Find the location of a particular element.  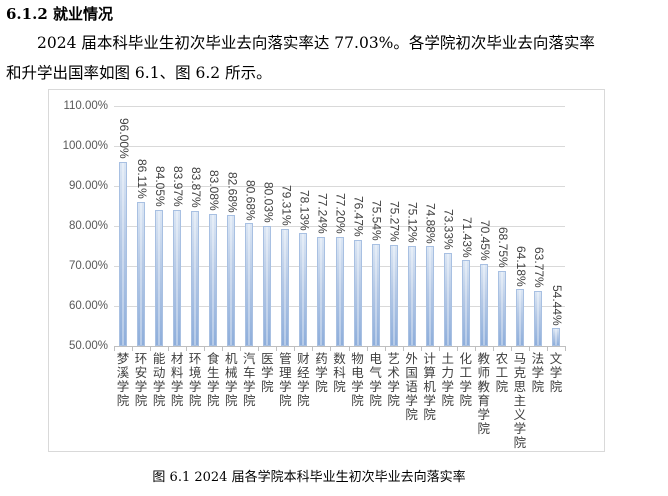

data-label: 83.97% is located at coordinates (178, 187).